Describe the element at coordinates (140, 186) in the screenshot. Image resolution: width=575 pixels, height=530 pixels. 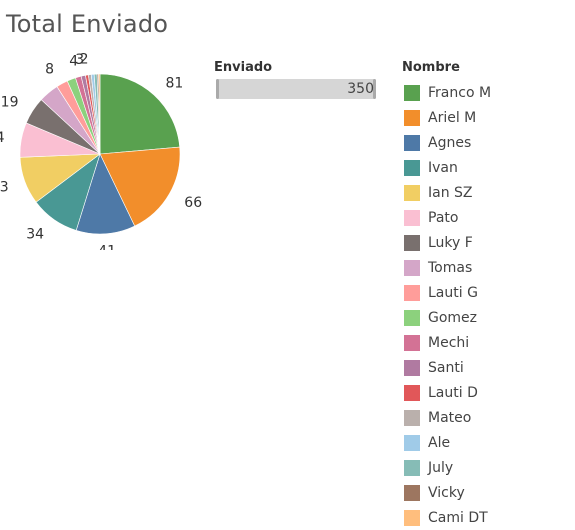
I see `pie-slice-ariel-m` at that location.